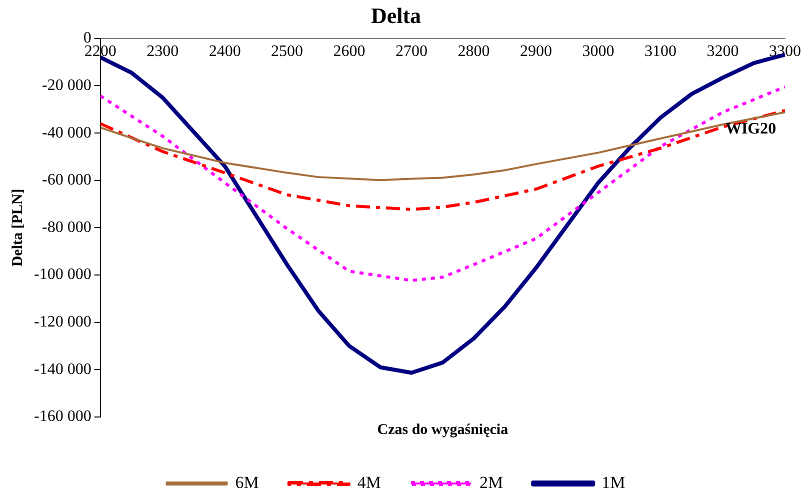 Image resolution: width=805 pixels, height=502 pixels. Describe the element at coordinates (162, 51) in the screenshot. I see `x-tick-label: 2300` at that location.